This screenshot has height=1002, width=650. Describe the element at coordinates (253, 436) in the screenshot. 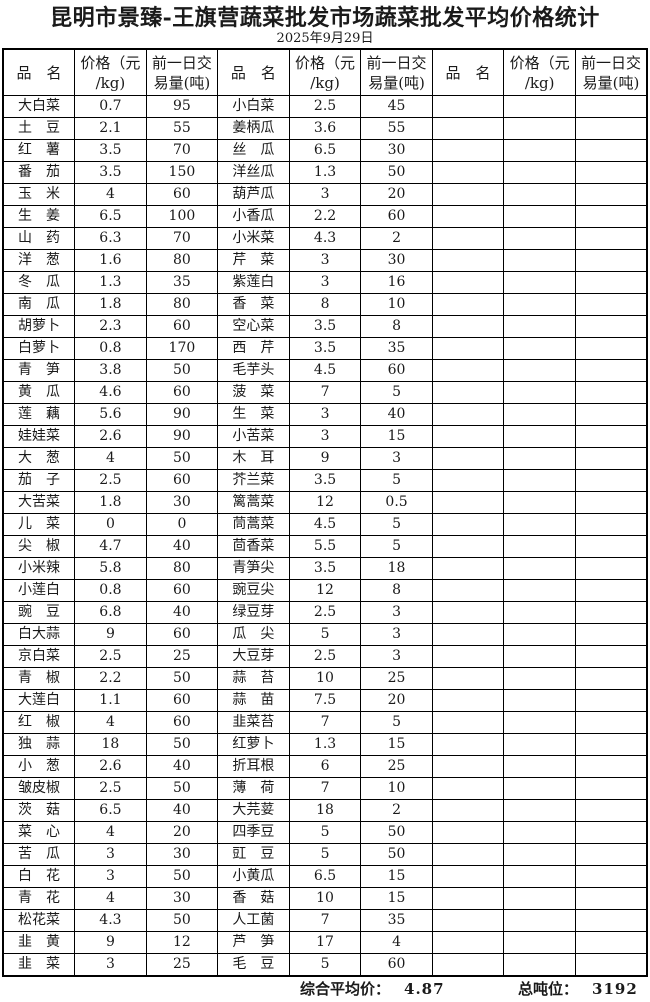

I see `product-name: 小苦菜` at that location.